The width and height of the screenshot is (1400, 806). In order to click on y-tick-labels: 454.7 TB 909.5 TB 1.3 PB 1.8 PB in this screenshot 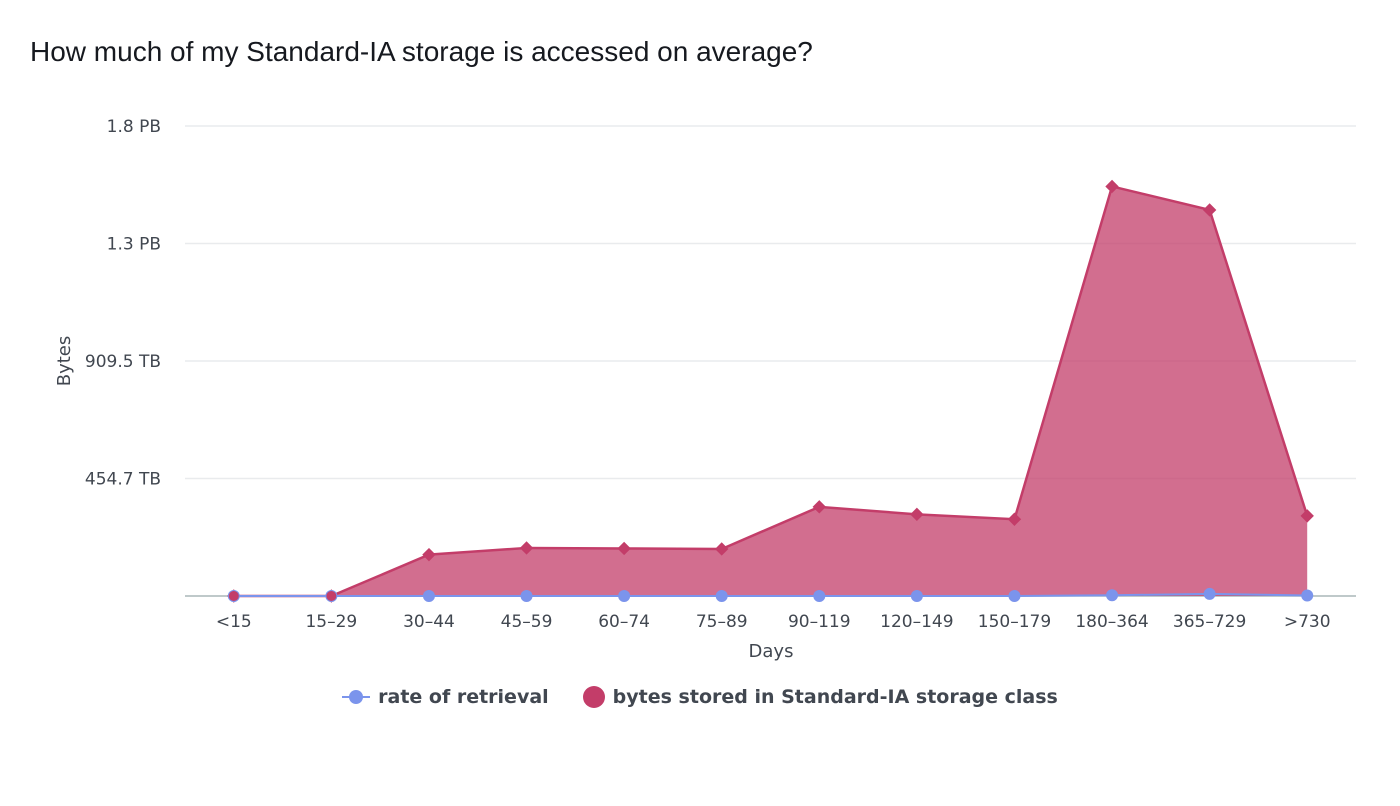, I will do `click(123, 303)`.